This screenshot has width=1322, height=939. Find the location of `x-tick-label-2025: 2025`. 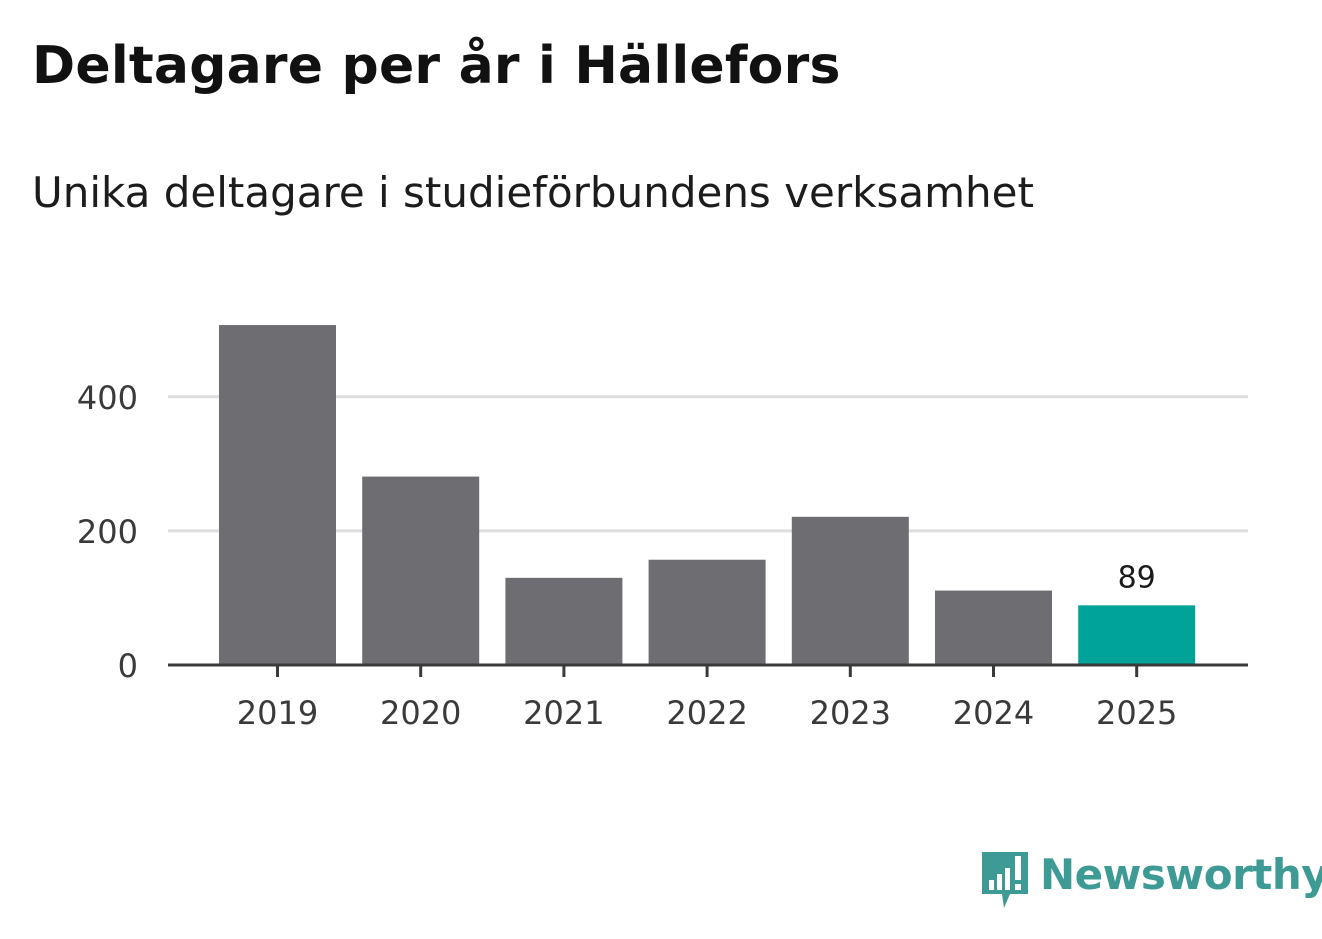

x-tick-label-2025: 2025 is located at coordinates (1136, 713).